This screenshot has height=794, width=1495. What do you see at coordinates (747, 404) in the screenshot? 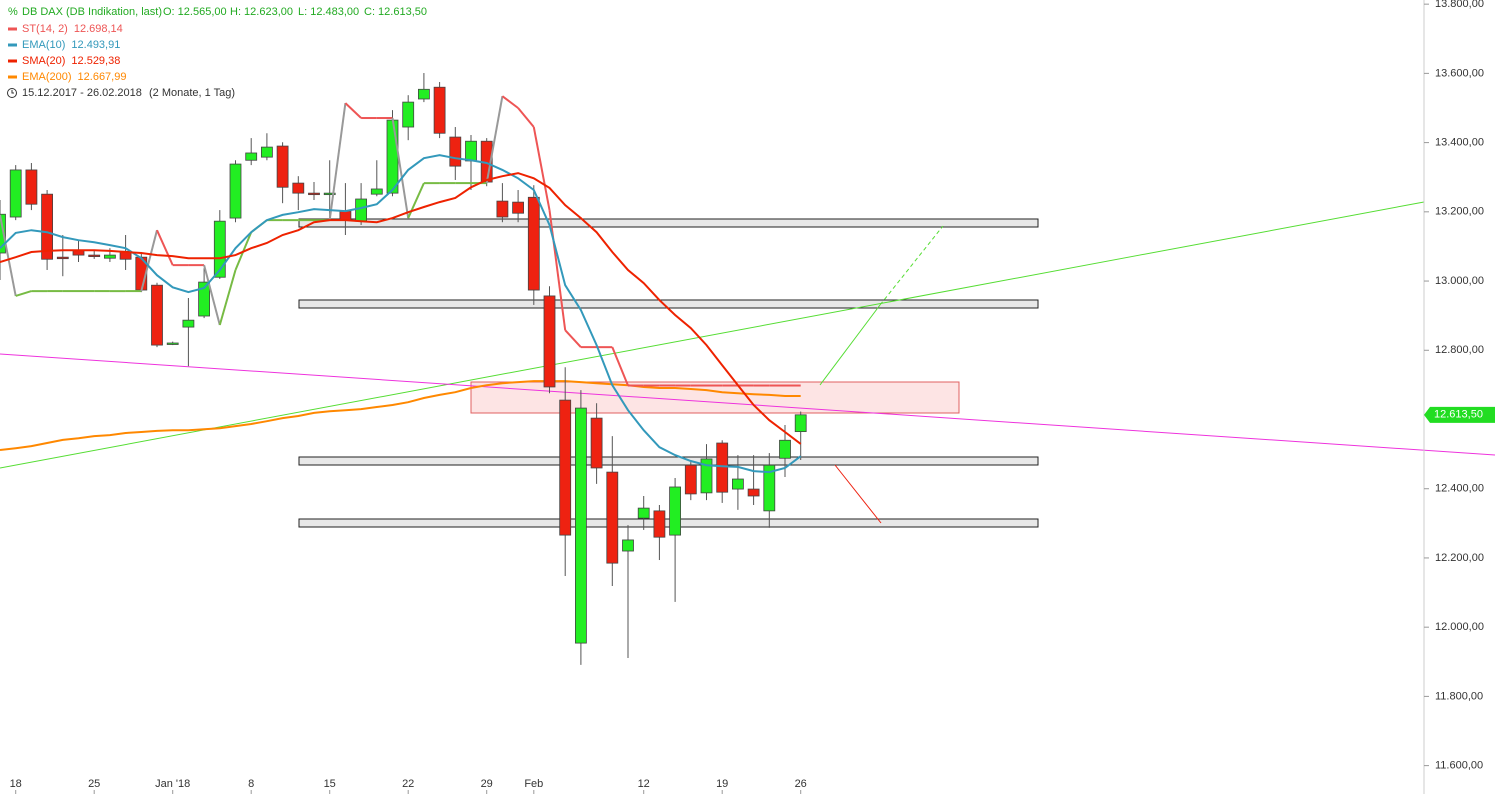
I see `trendline` at bounding box center [747, 404].